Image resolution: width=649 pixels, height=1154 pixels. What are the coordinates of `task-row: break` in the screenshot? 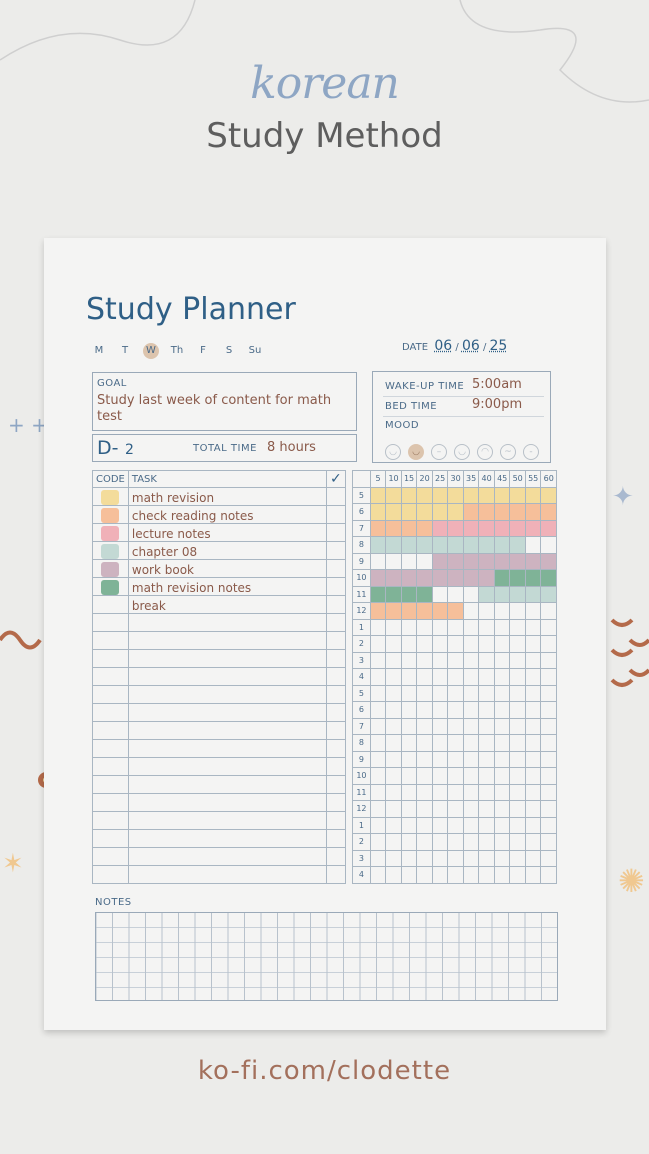 It's located at (219, 604).